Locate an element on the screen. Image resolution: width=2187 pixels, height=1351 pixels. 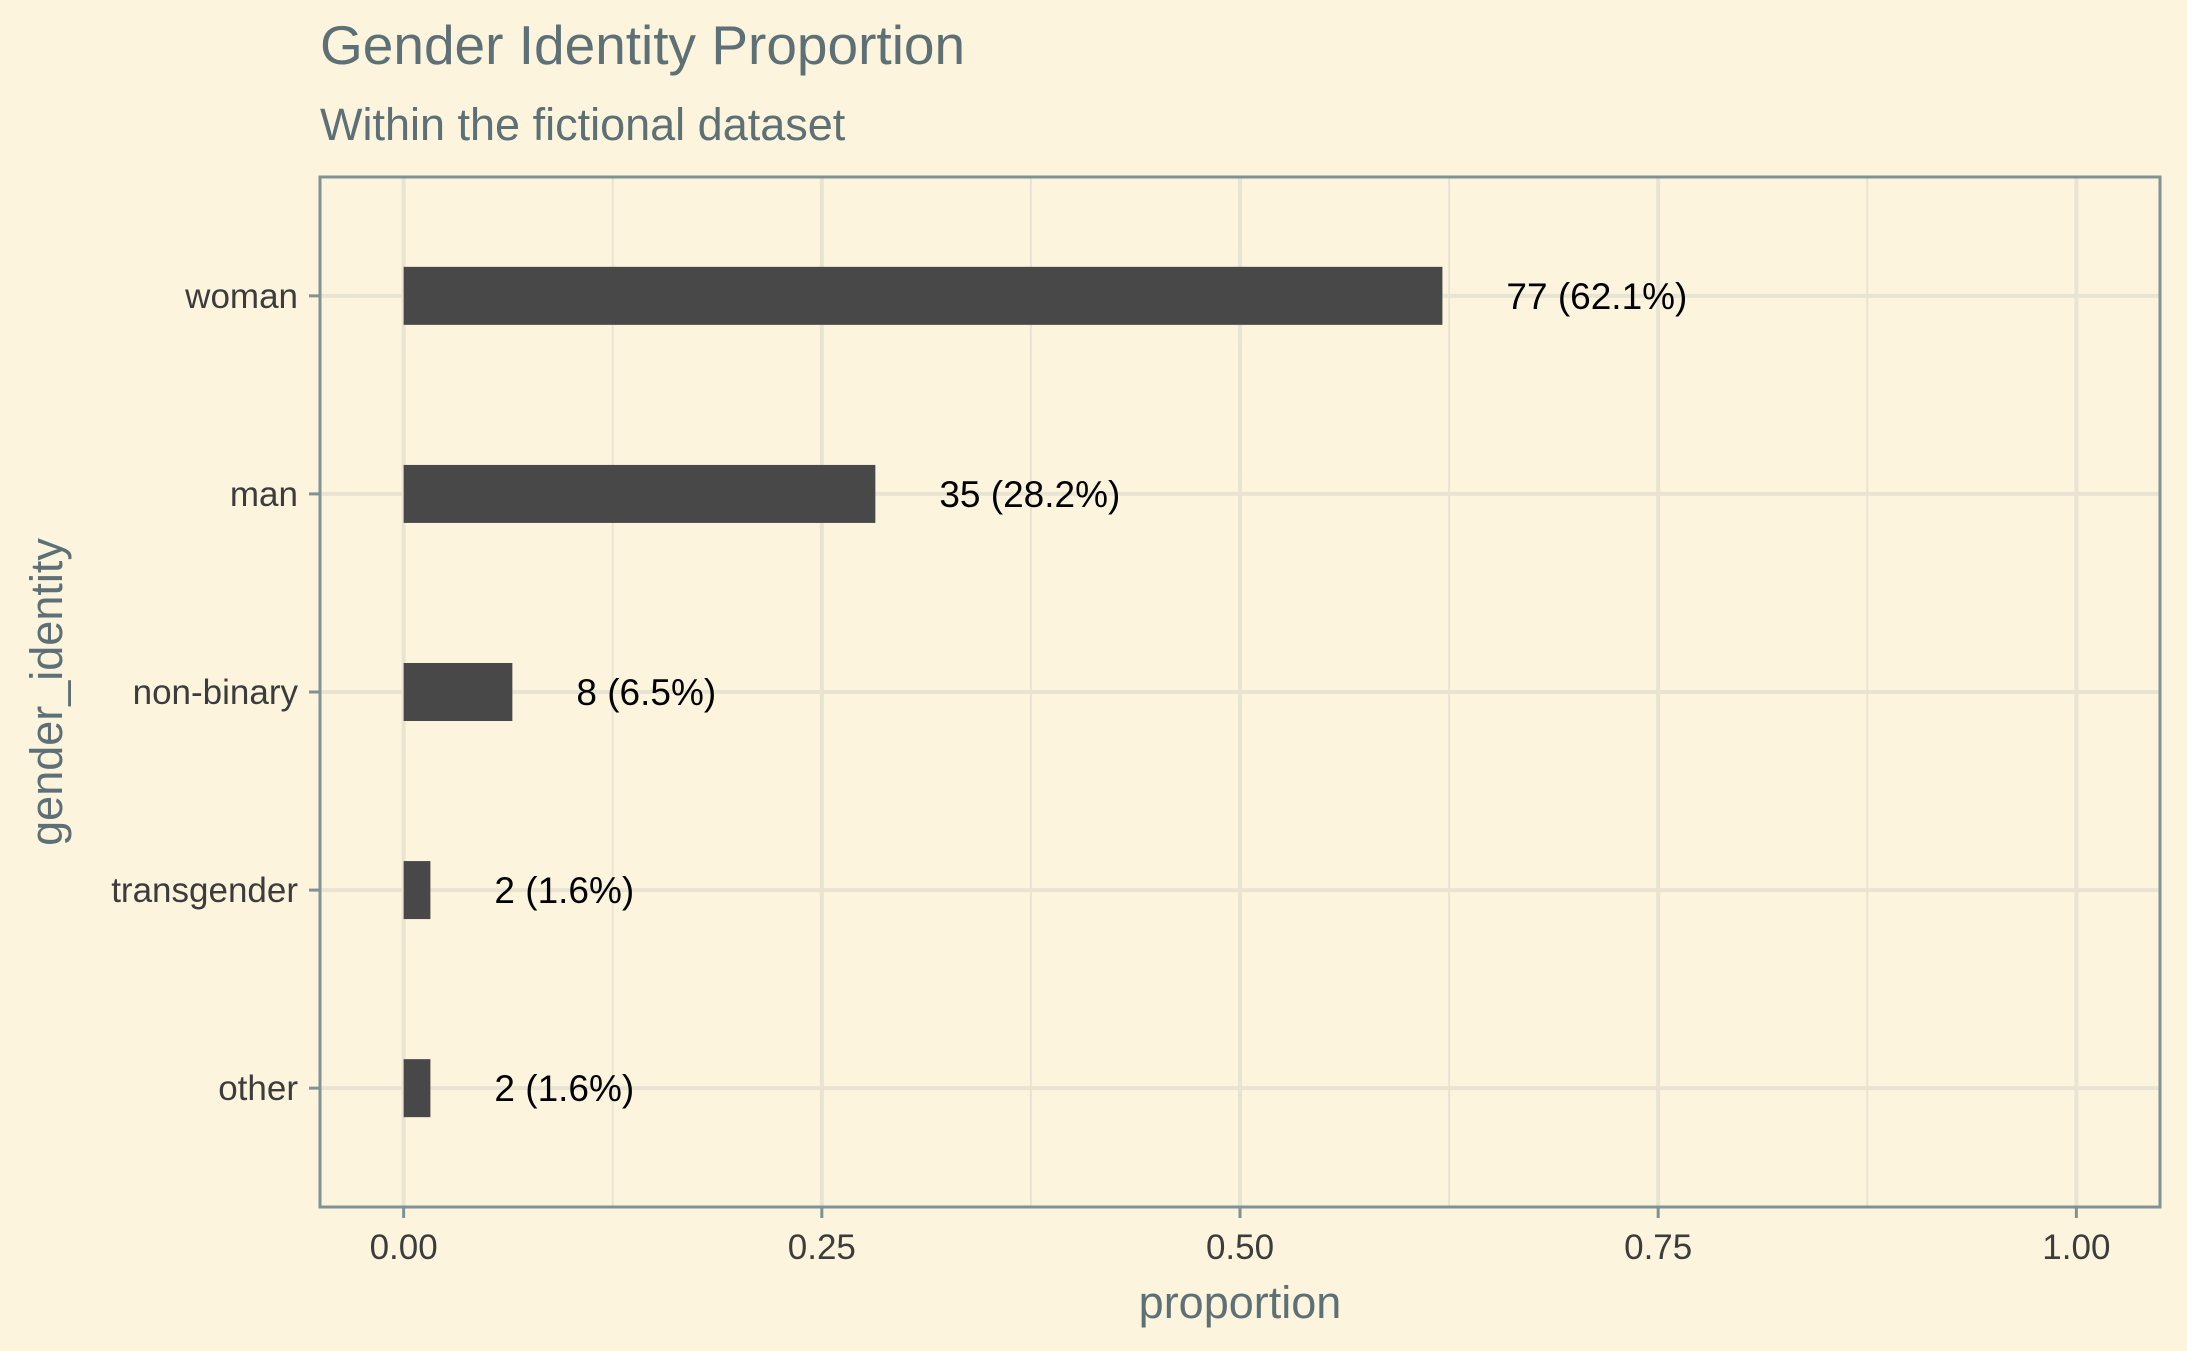
data-label: 77 (62.1%) is located at coordinates (1596, 296).